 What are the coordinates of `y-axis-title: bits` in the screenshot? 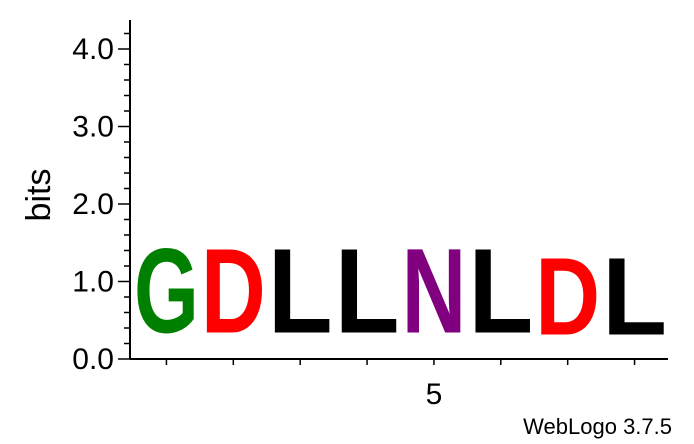 It's located at (39, 195).